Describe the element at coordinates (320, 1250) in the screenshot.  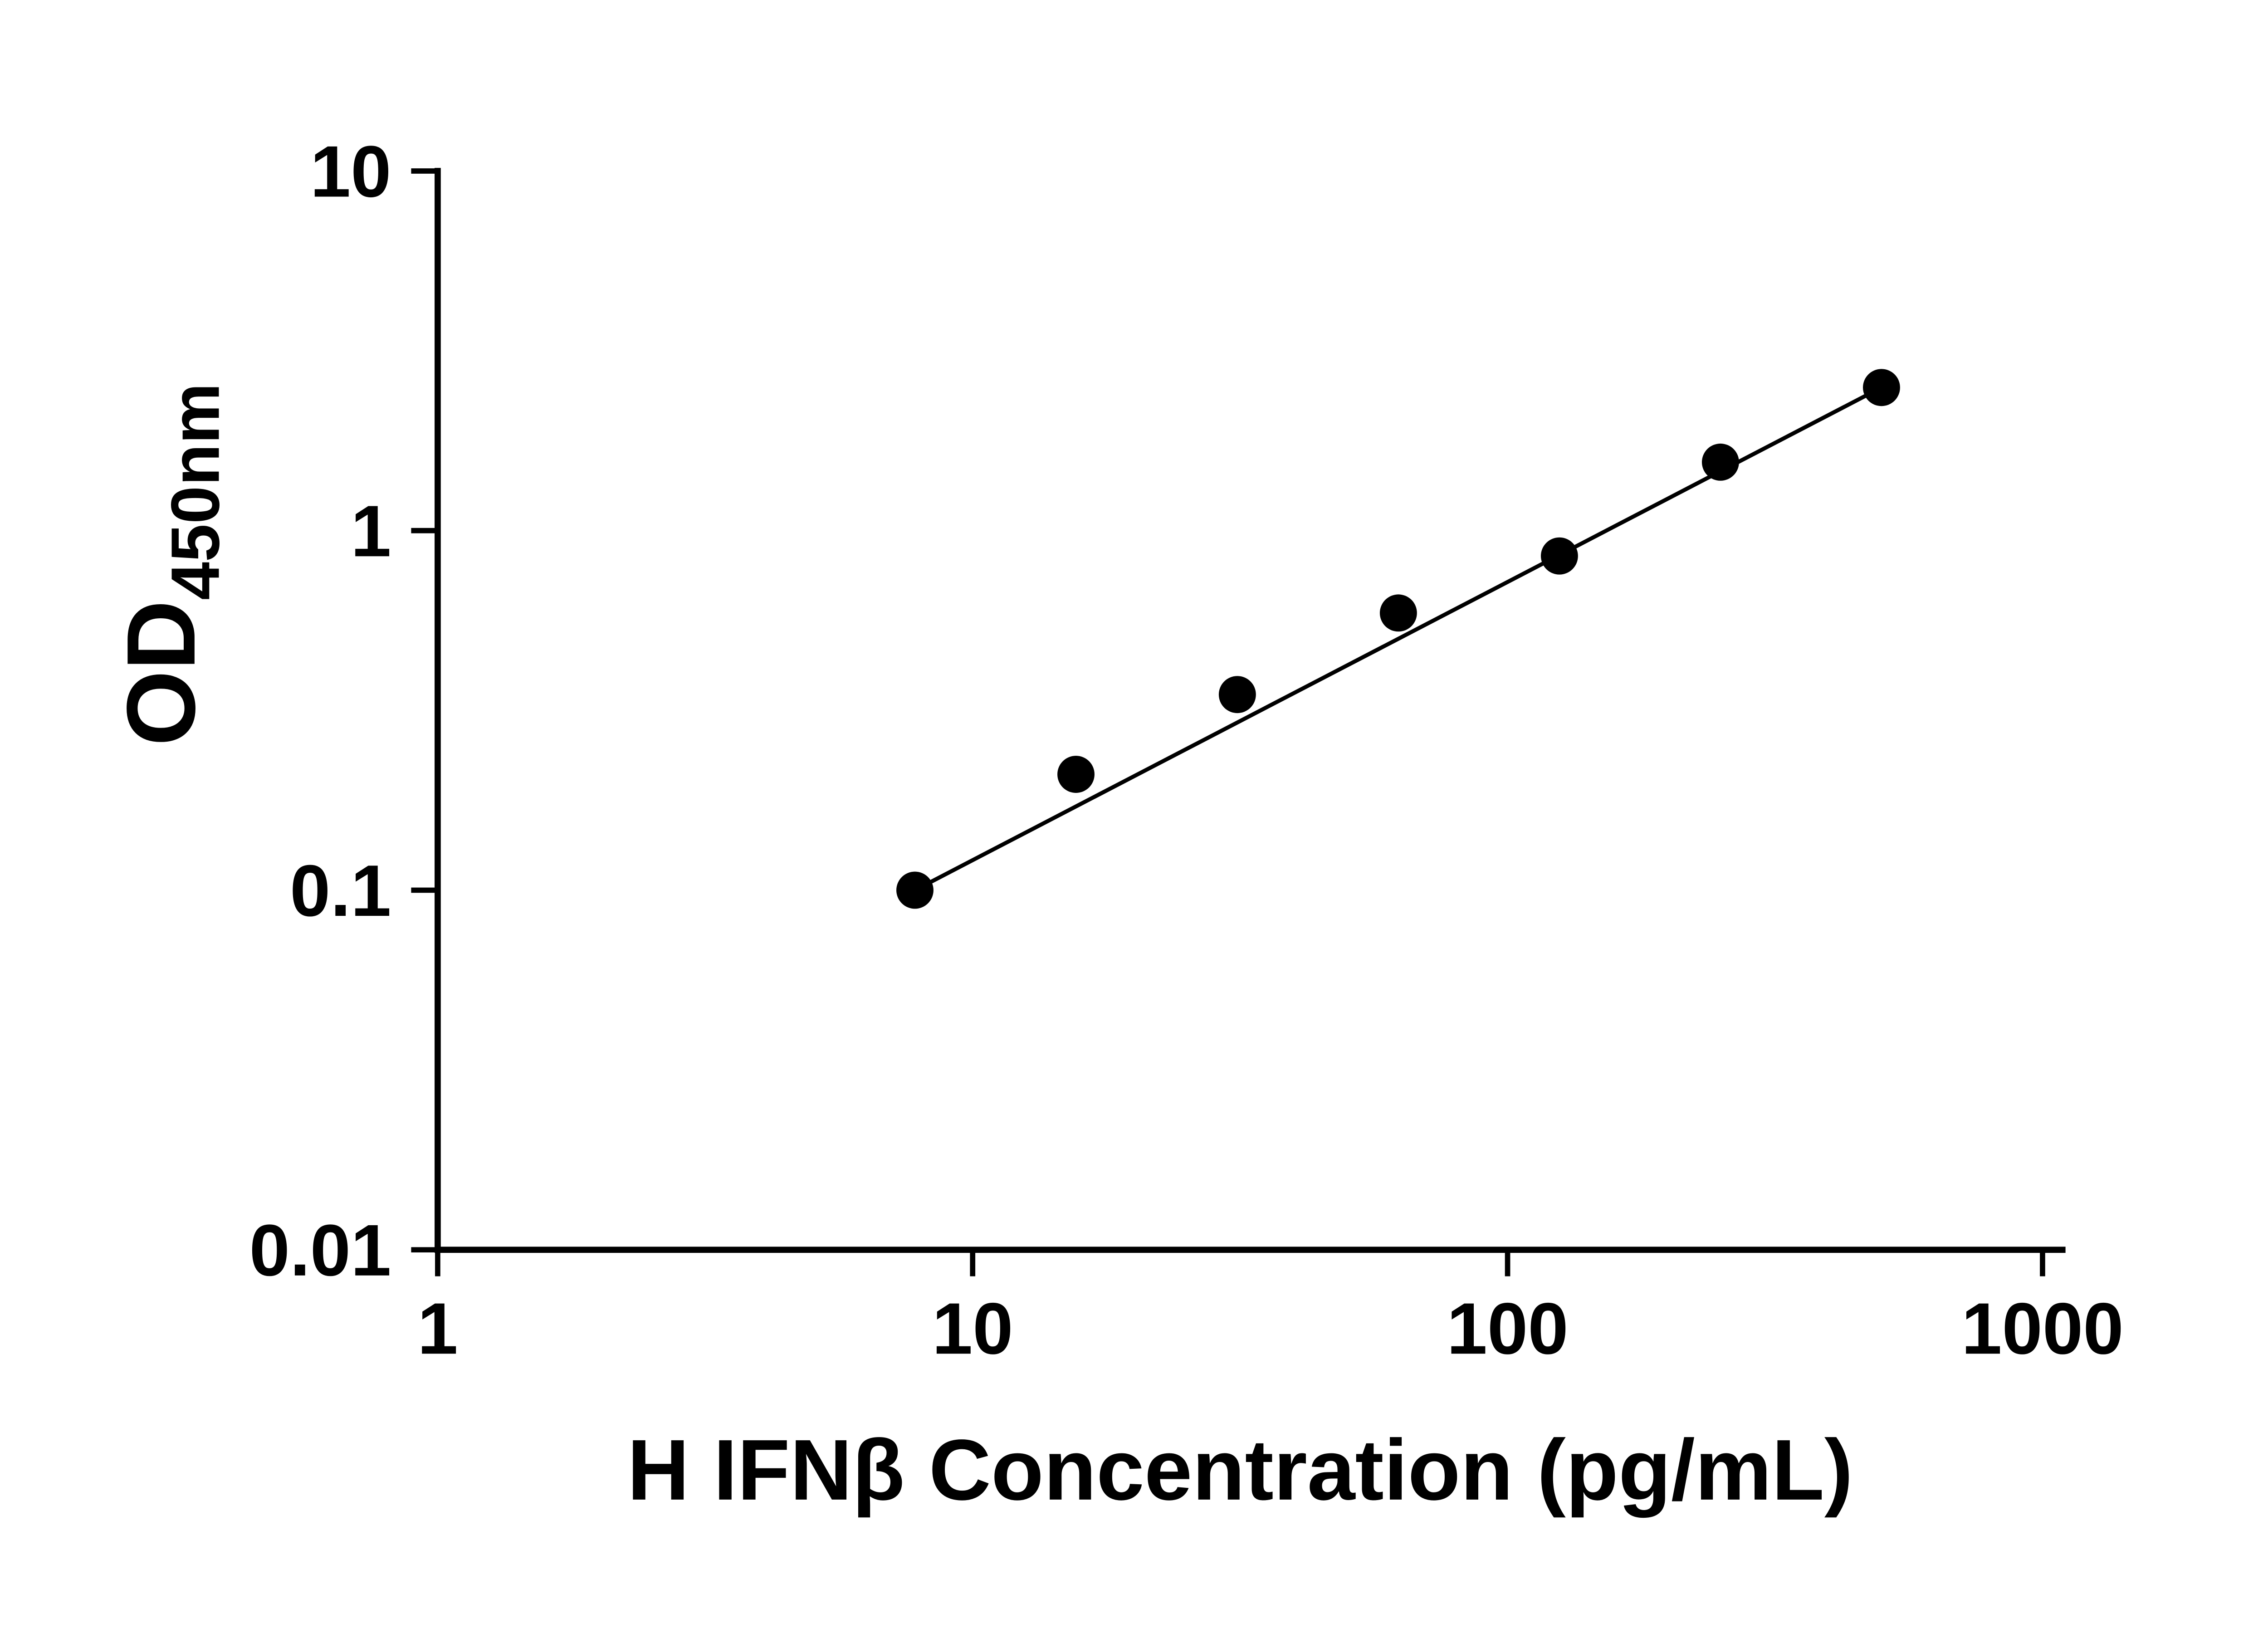
I see `y-tick-label: 0.01` at that location.